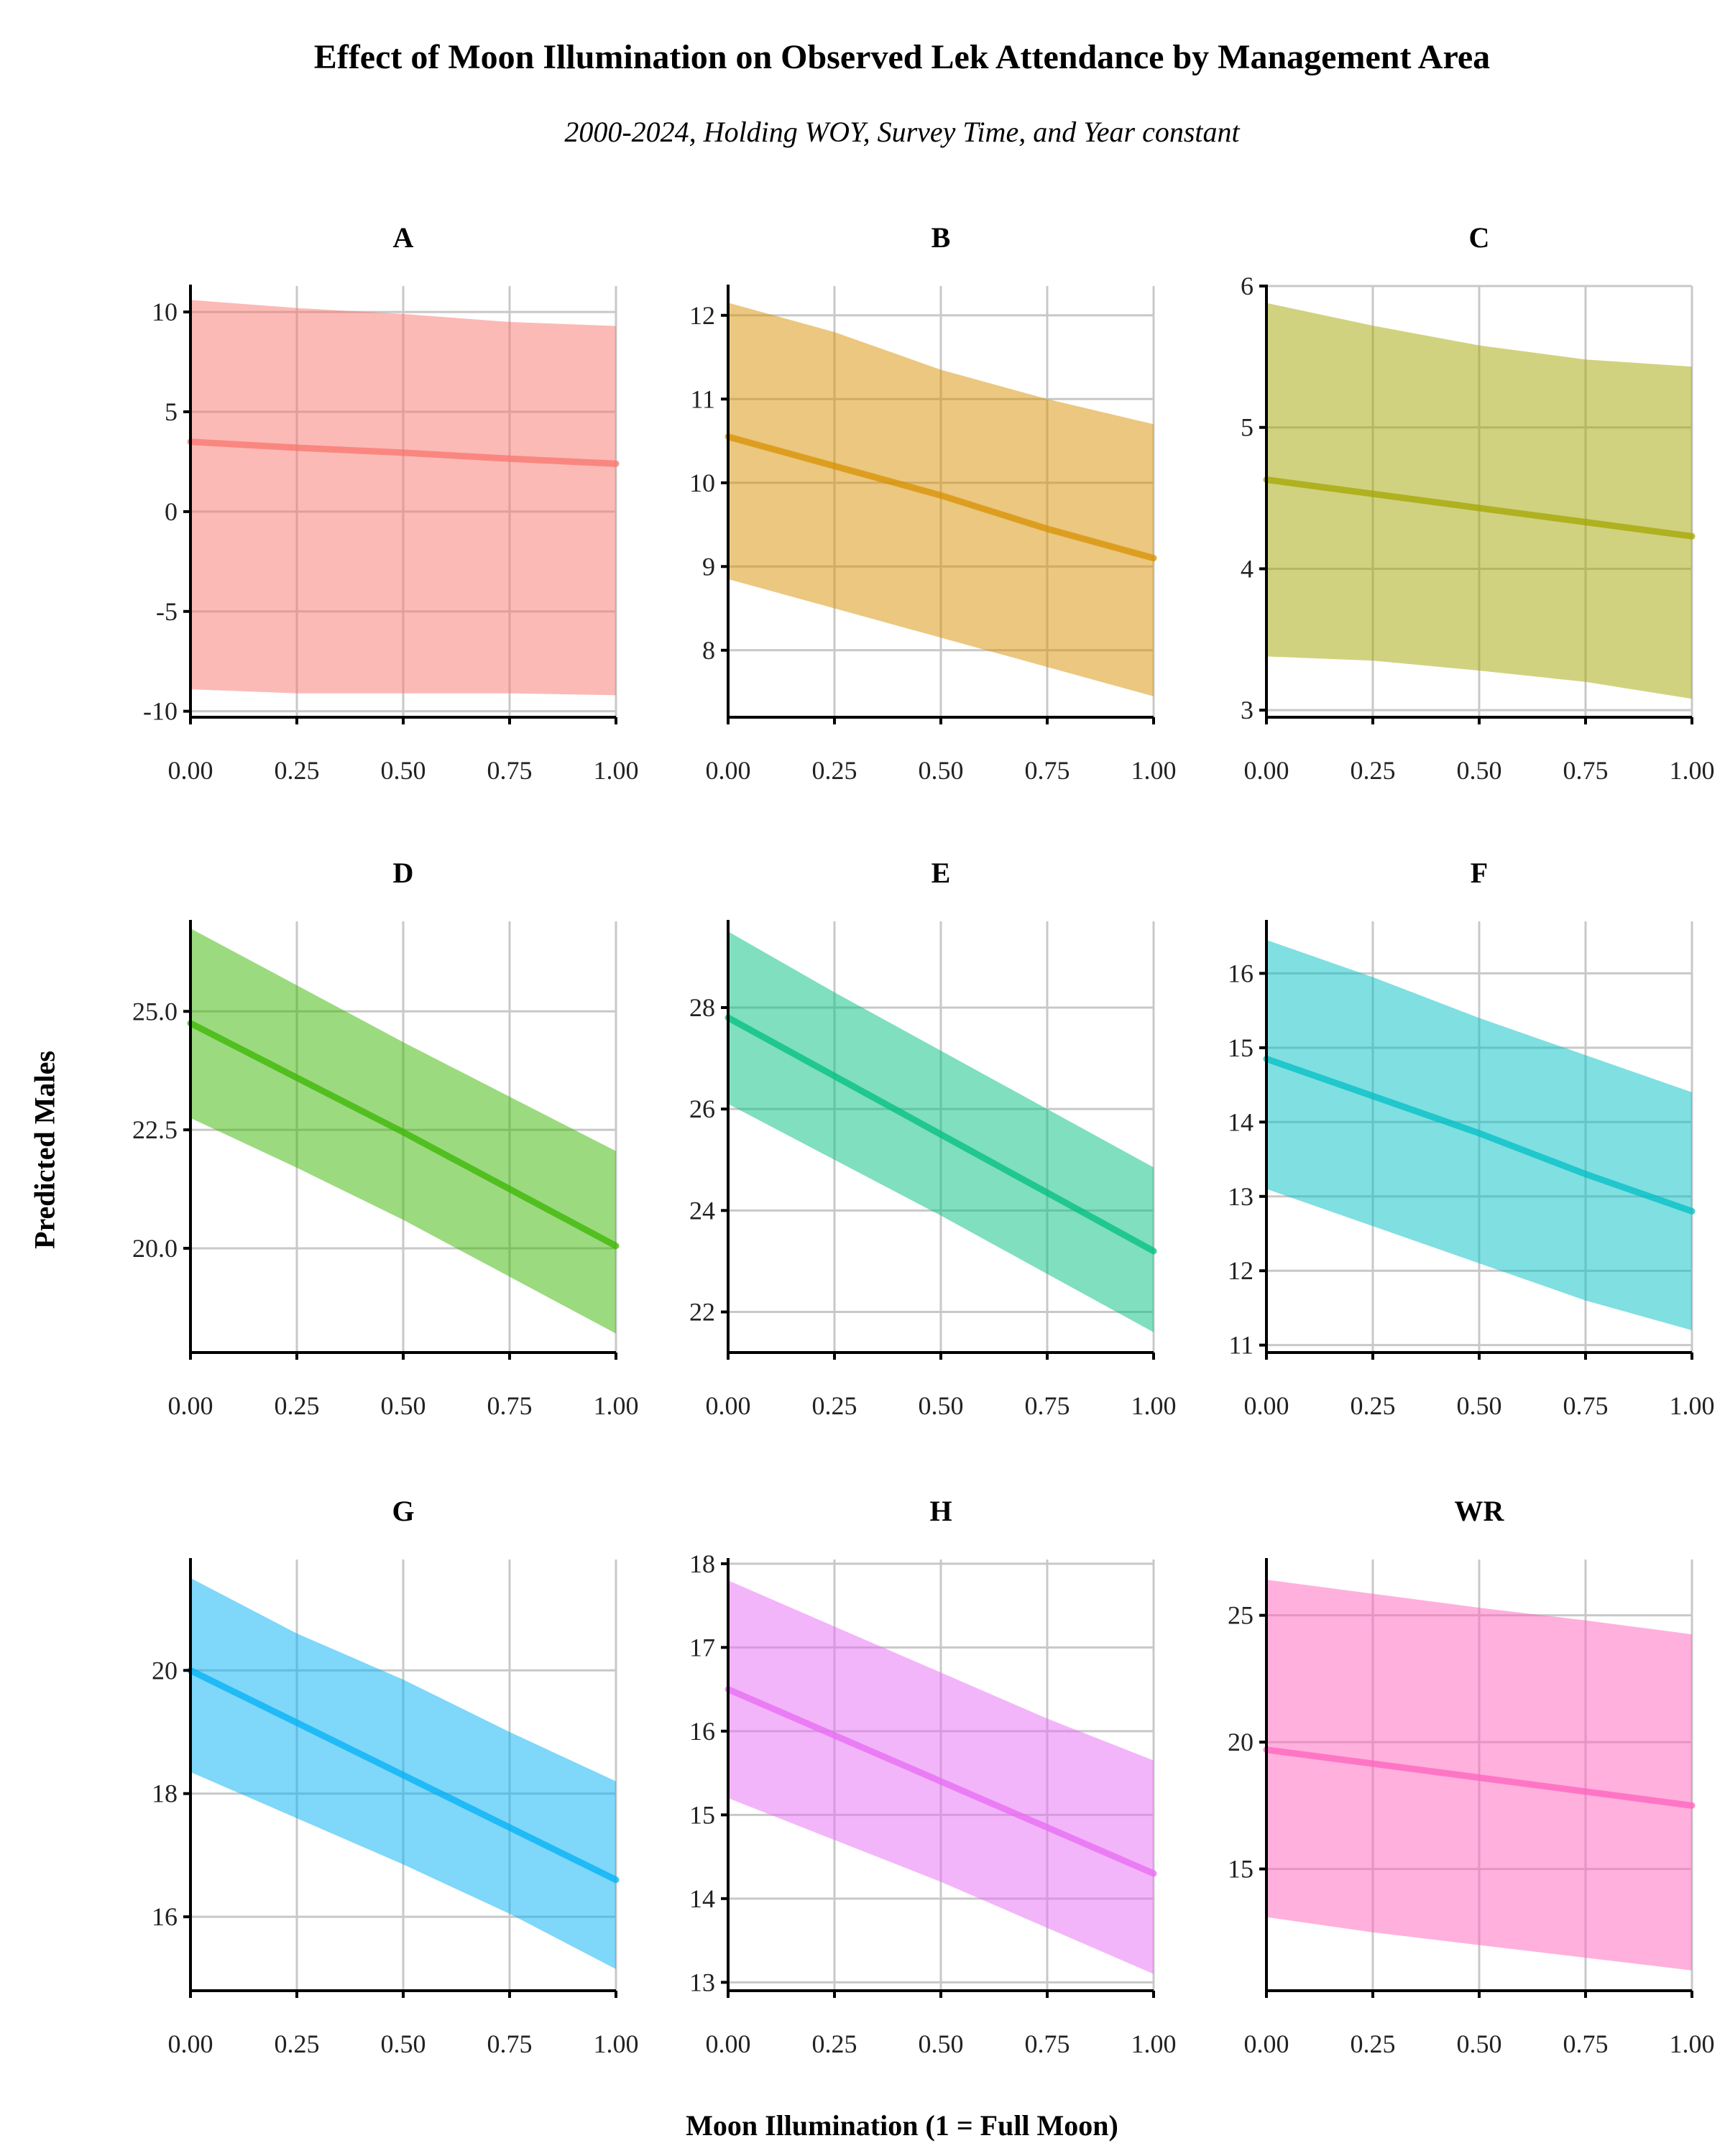 This screenshot has height=2156, width=1725. I want to click on panel-c: 6 5 4 3 0.00 0.25 0.50 0.75 1.00 C, so click(1478, 503).